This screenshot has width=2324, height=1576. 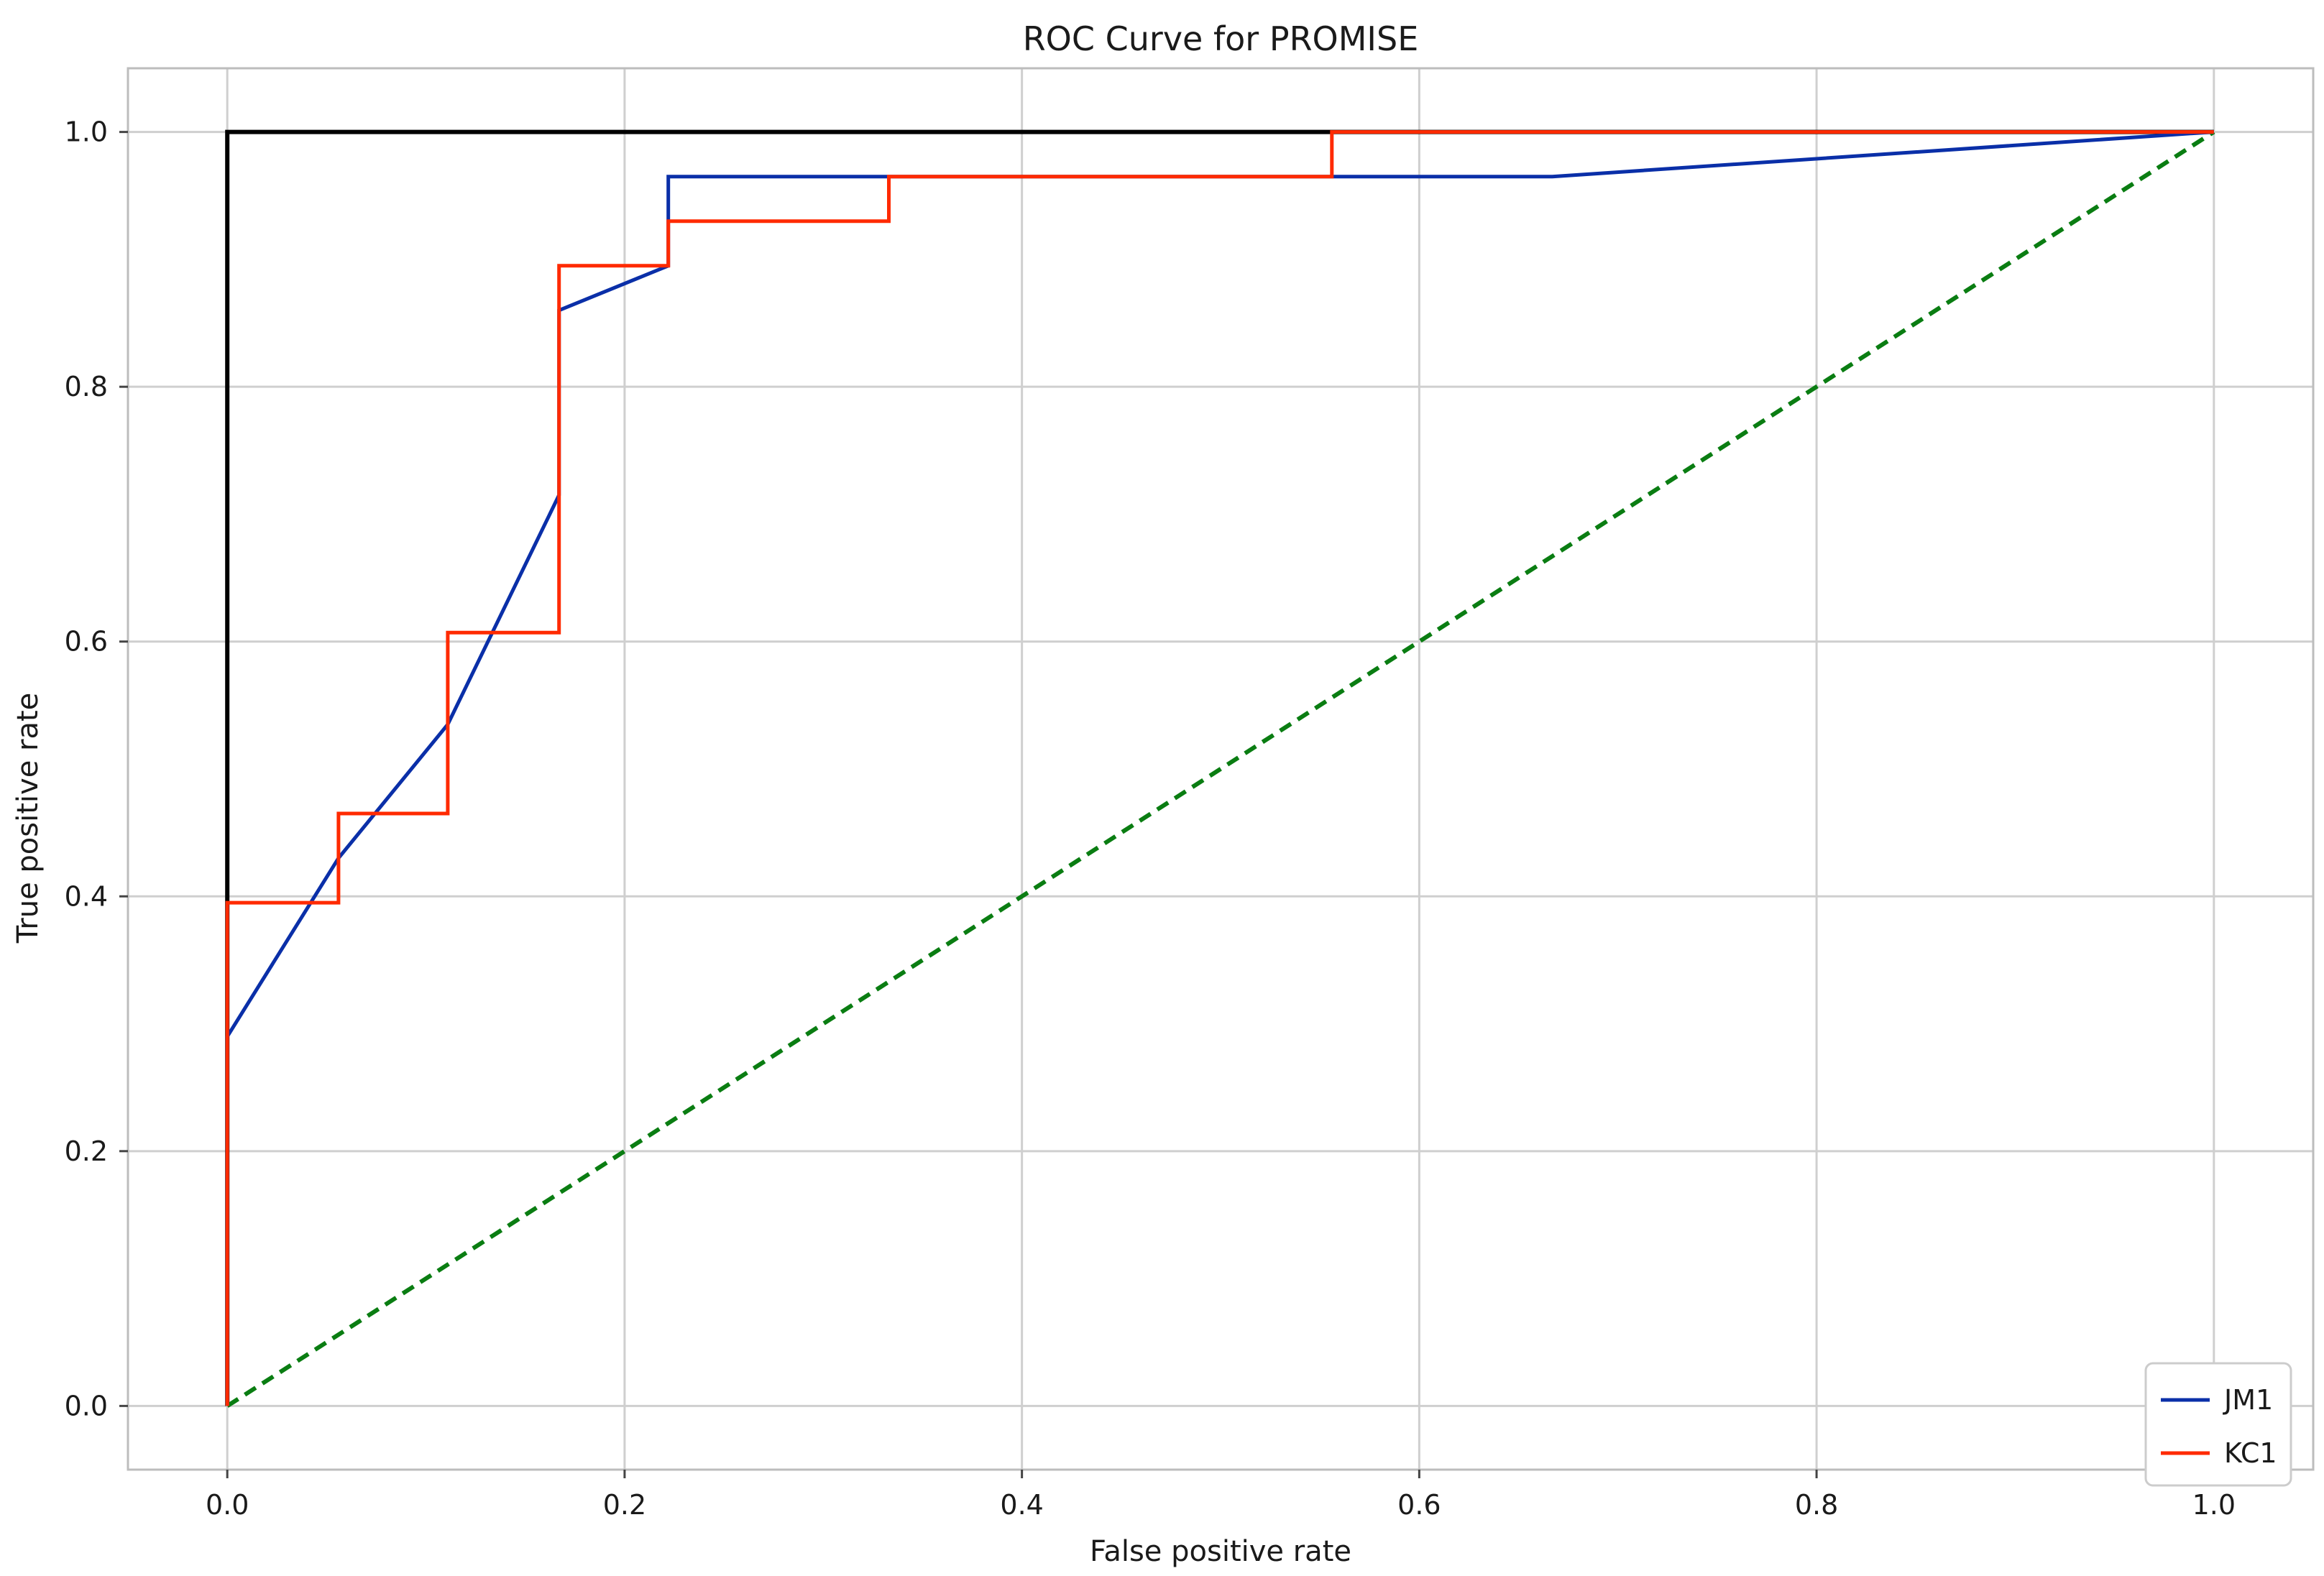 I want to click on y-tick-label-4: 0.8, so click(x=87, y=386).